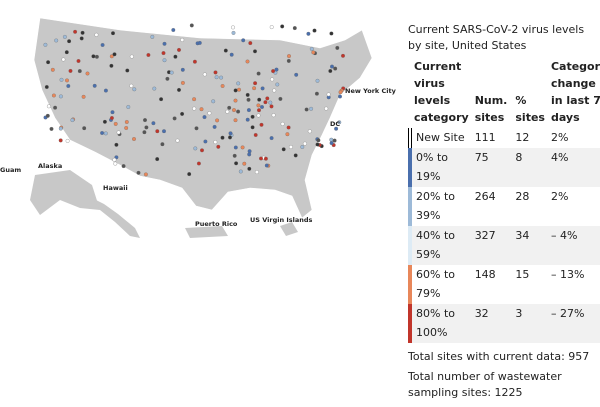 This screenshot has height=407, width=600. I want to click on table-row: 80% to 100% 32 3– 27%, so click(504, 323).